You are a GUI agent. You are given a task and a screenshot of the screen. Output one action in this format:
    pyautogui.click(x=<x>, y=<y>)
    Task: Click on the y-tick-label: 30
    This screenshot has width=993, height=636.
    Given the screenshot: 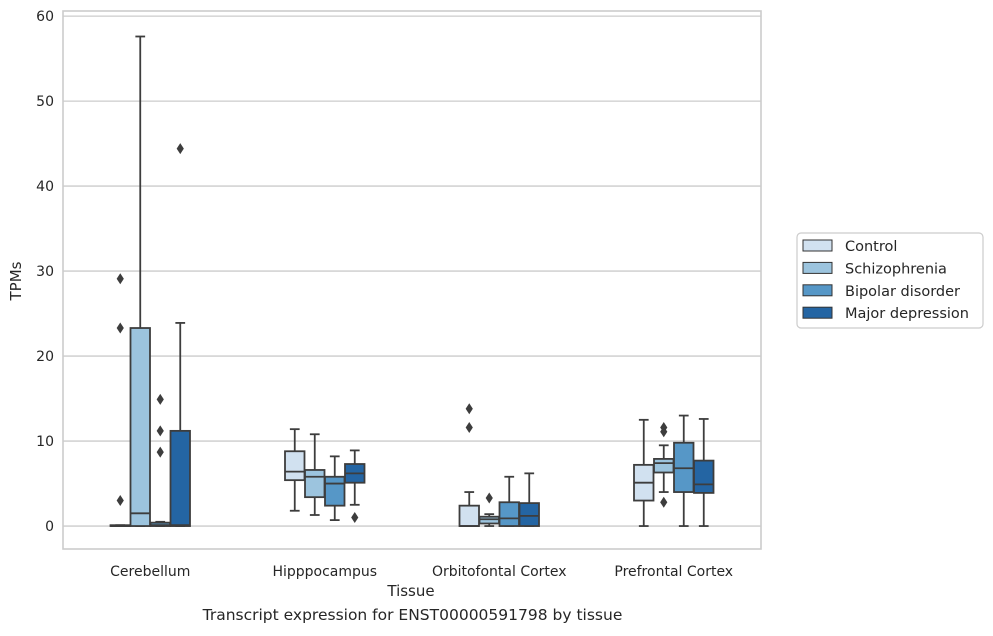 What is the action you would take?
    pyautogui.click(x=45, y=272)
    